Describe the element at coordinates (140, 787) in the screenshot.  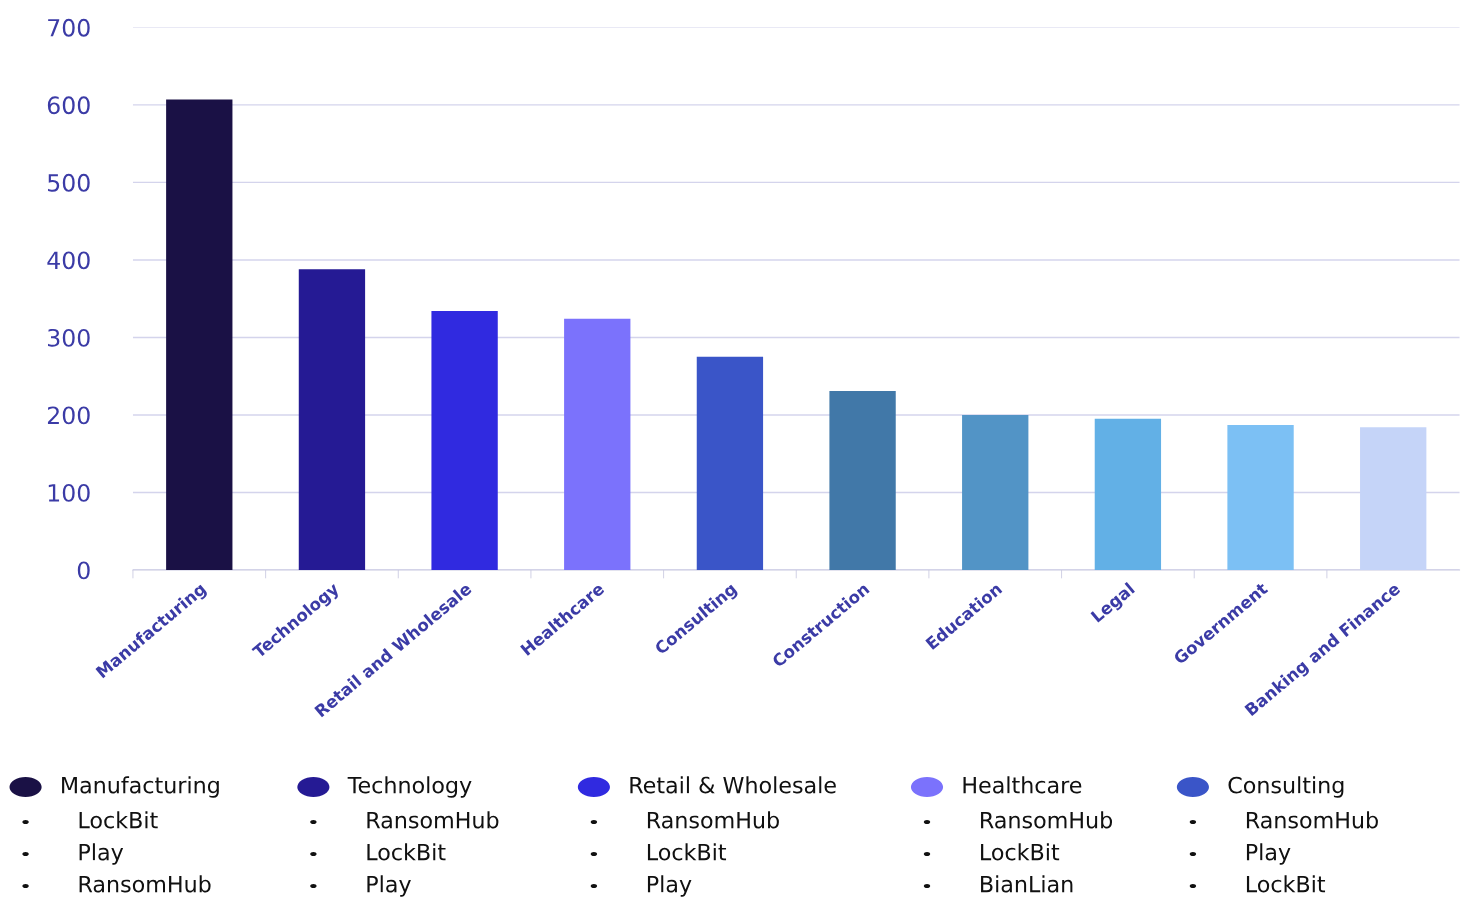
I see `text: Manufacturing` at that location.